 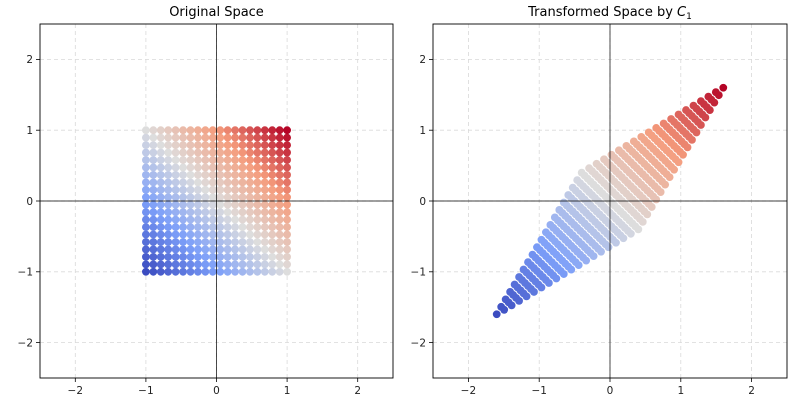 What do you see at coordinates (357, 391) in the screenshot?
I see `x-tick-label: 2` at bounding box center [357, 391].